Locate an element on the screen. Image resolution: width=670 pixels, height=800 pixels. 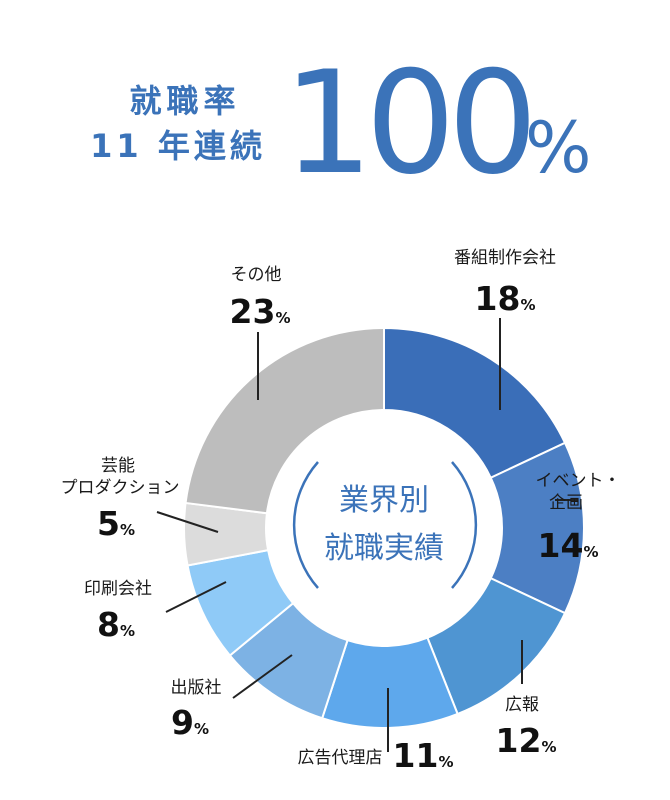
slice-percent: 5% is located at coordinates (116, 523).